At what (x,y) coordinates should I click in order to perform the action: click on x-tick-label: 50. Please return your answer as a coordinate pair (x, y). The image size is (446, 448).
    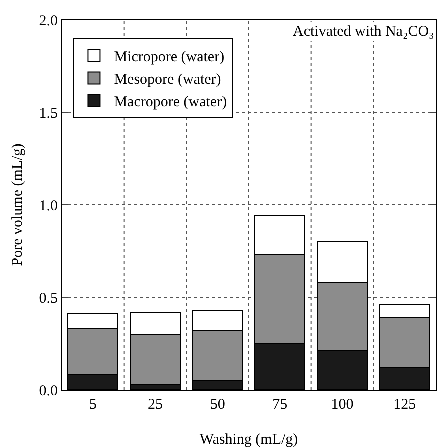
    Looking at the image, I should click on (218, 405).